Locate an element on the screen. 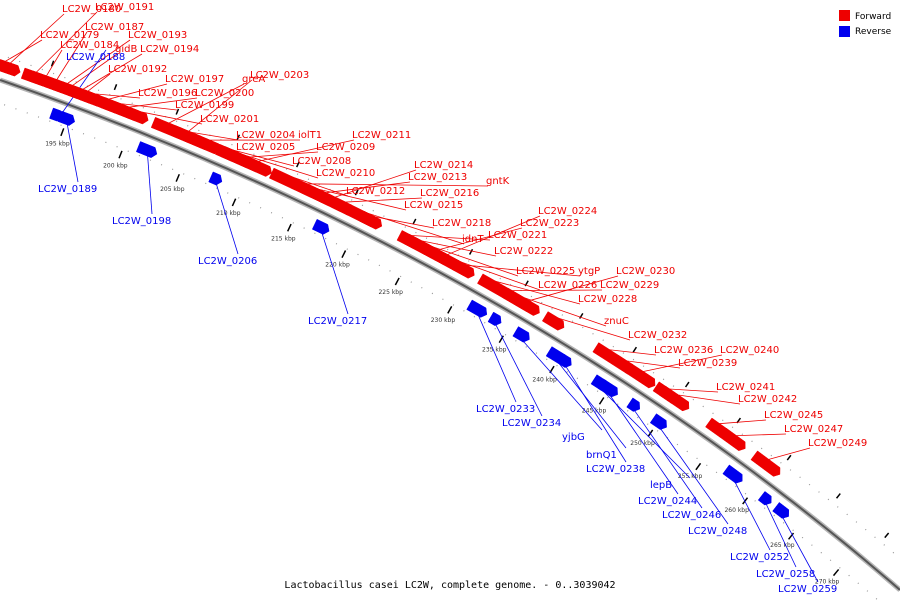  forward-gene-label: ytgP is located at coordinates (589, 271).